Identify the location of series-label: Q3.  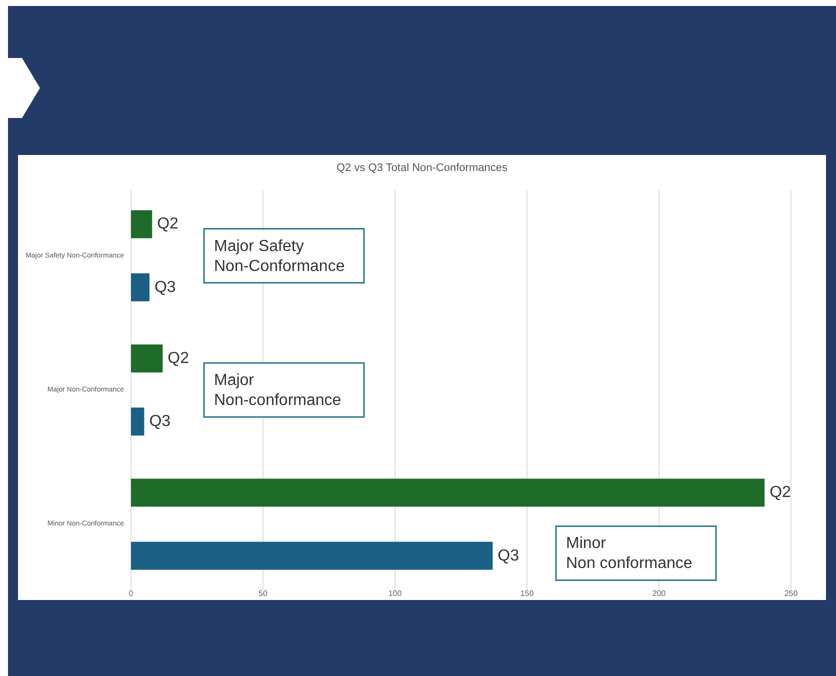
(165, 287).